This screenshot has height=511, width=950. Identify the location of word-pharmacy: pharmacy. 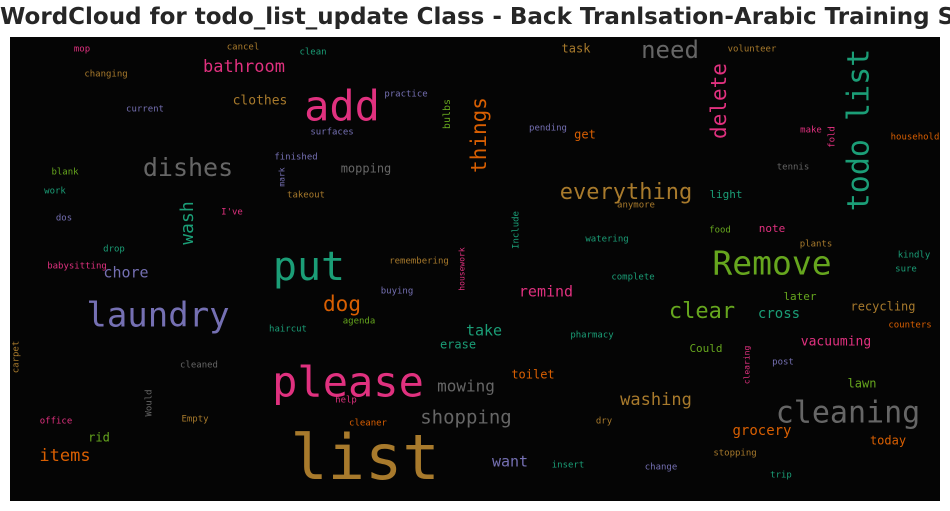
(592, 336).